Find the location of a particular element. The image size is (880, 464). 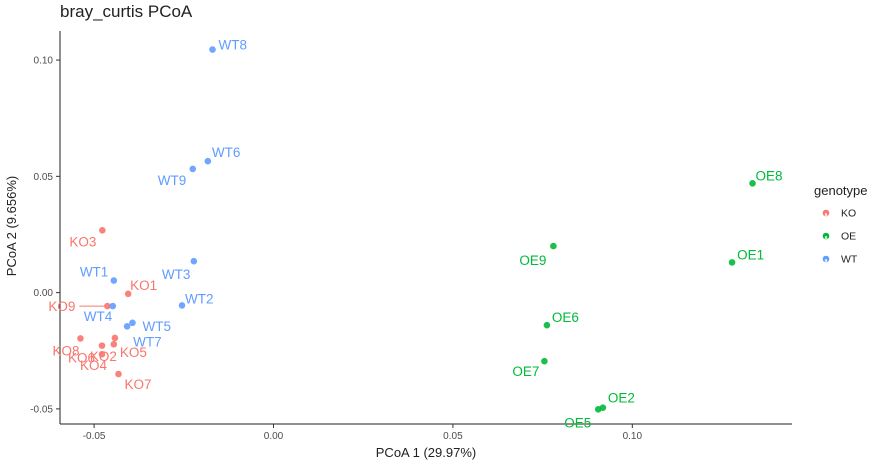

label-ko2: KO2 is located at coordinates (103, 356).